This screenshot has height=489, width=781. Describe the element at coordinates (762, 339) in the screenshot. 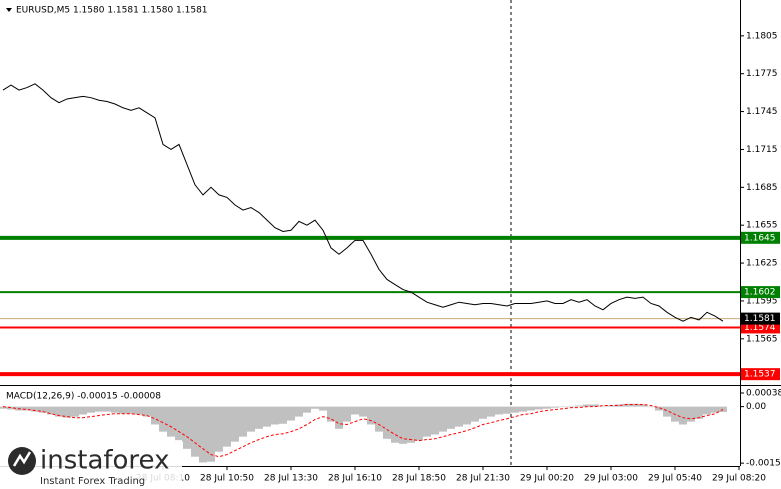

I see `y-tick-label: 1.1565` at that location.